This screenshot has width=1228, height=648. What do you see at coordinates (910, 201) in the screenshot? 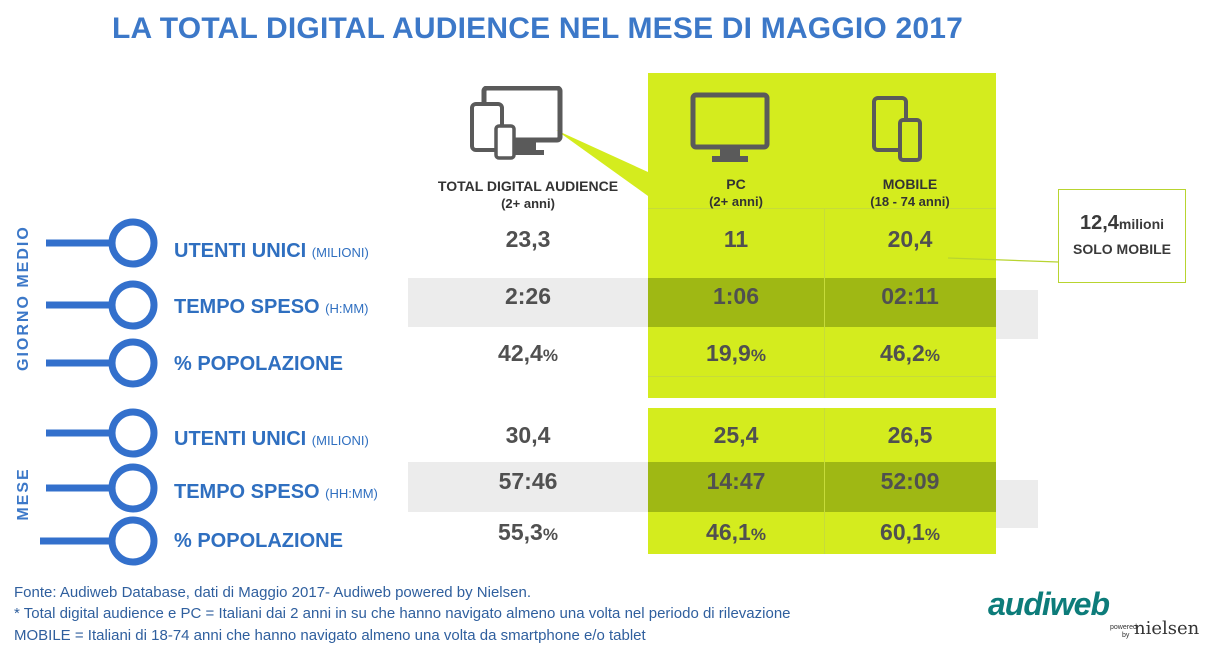
I see `column-sub: (18 - 74 anni)` at bounding box center [910, 201].